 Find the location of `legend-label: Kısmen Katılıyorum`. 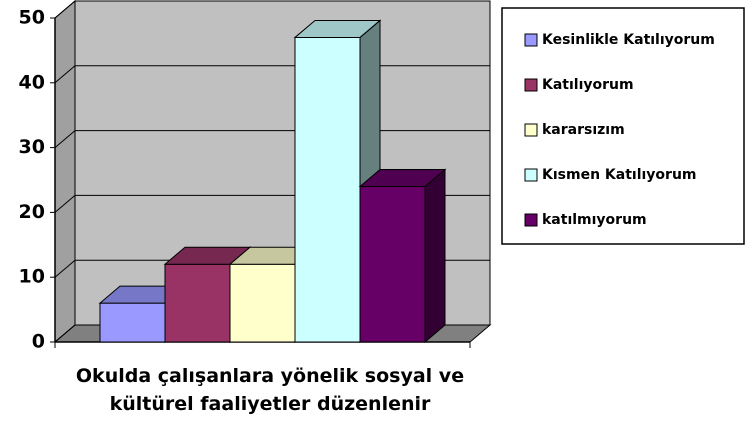

legend-label: Kısmen Katılıyorum is located at coordinates (619, 175).